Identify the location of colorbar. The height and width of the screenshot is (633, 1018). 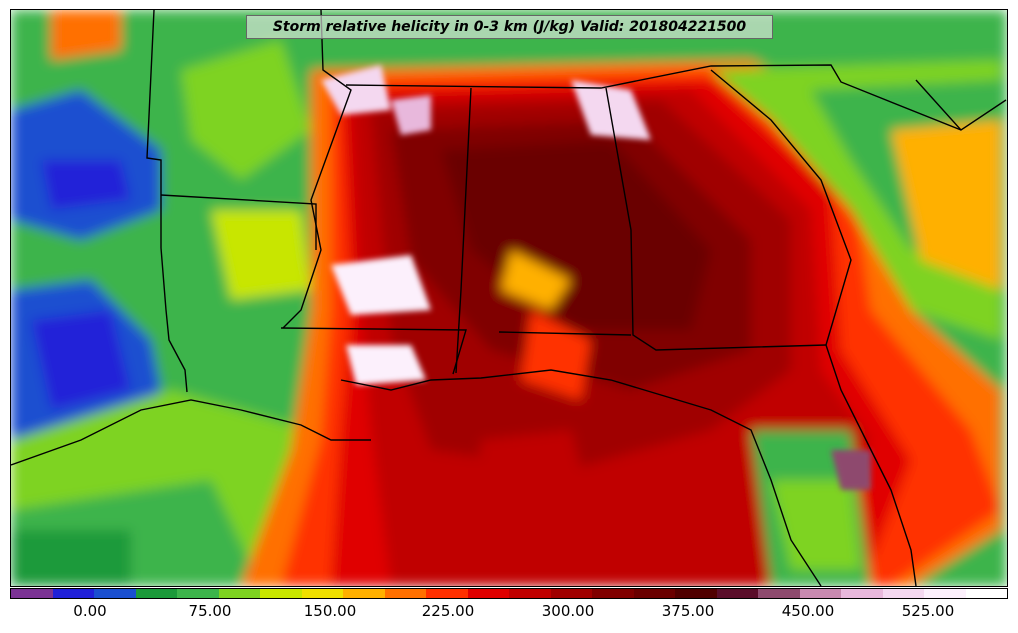
(509, 593).